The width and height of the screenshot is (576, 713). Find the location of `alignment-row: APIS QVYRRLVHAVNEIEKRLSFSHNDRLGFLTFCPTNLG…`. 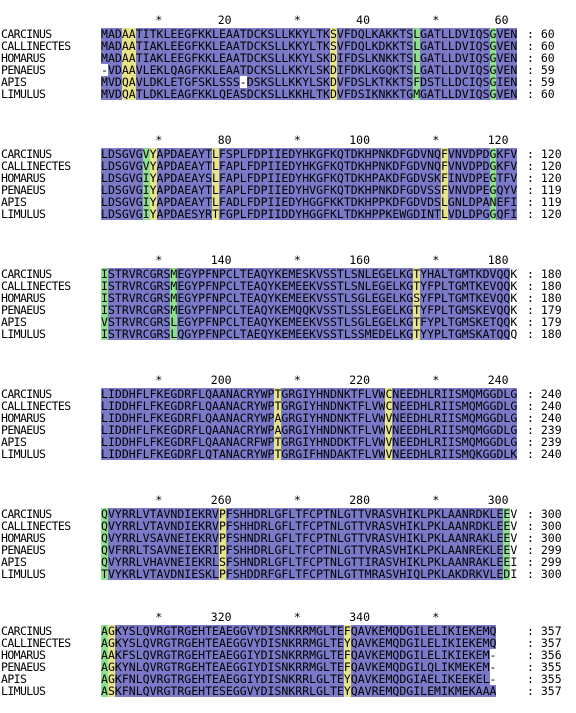

alignment-row: APIS QVYRRLVHAVNEIEKRLSFSHNDRLGFLTFCPTNLG… is located at coordinates (288, 562).